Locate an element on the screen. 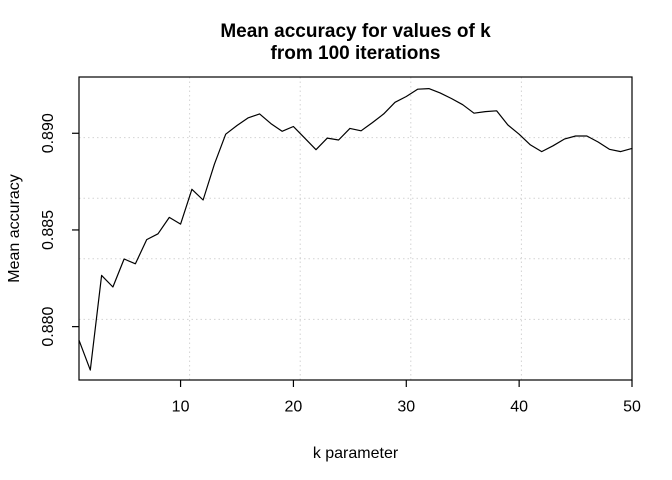 The height and width of the screenshot is (480, 672). x-tick-label: 30 is located at coordinates (406, 407).